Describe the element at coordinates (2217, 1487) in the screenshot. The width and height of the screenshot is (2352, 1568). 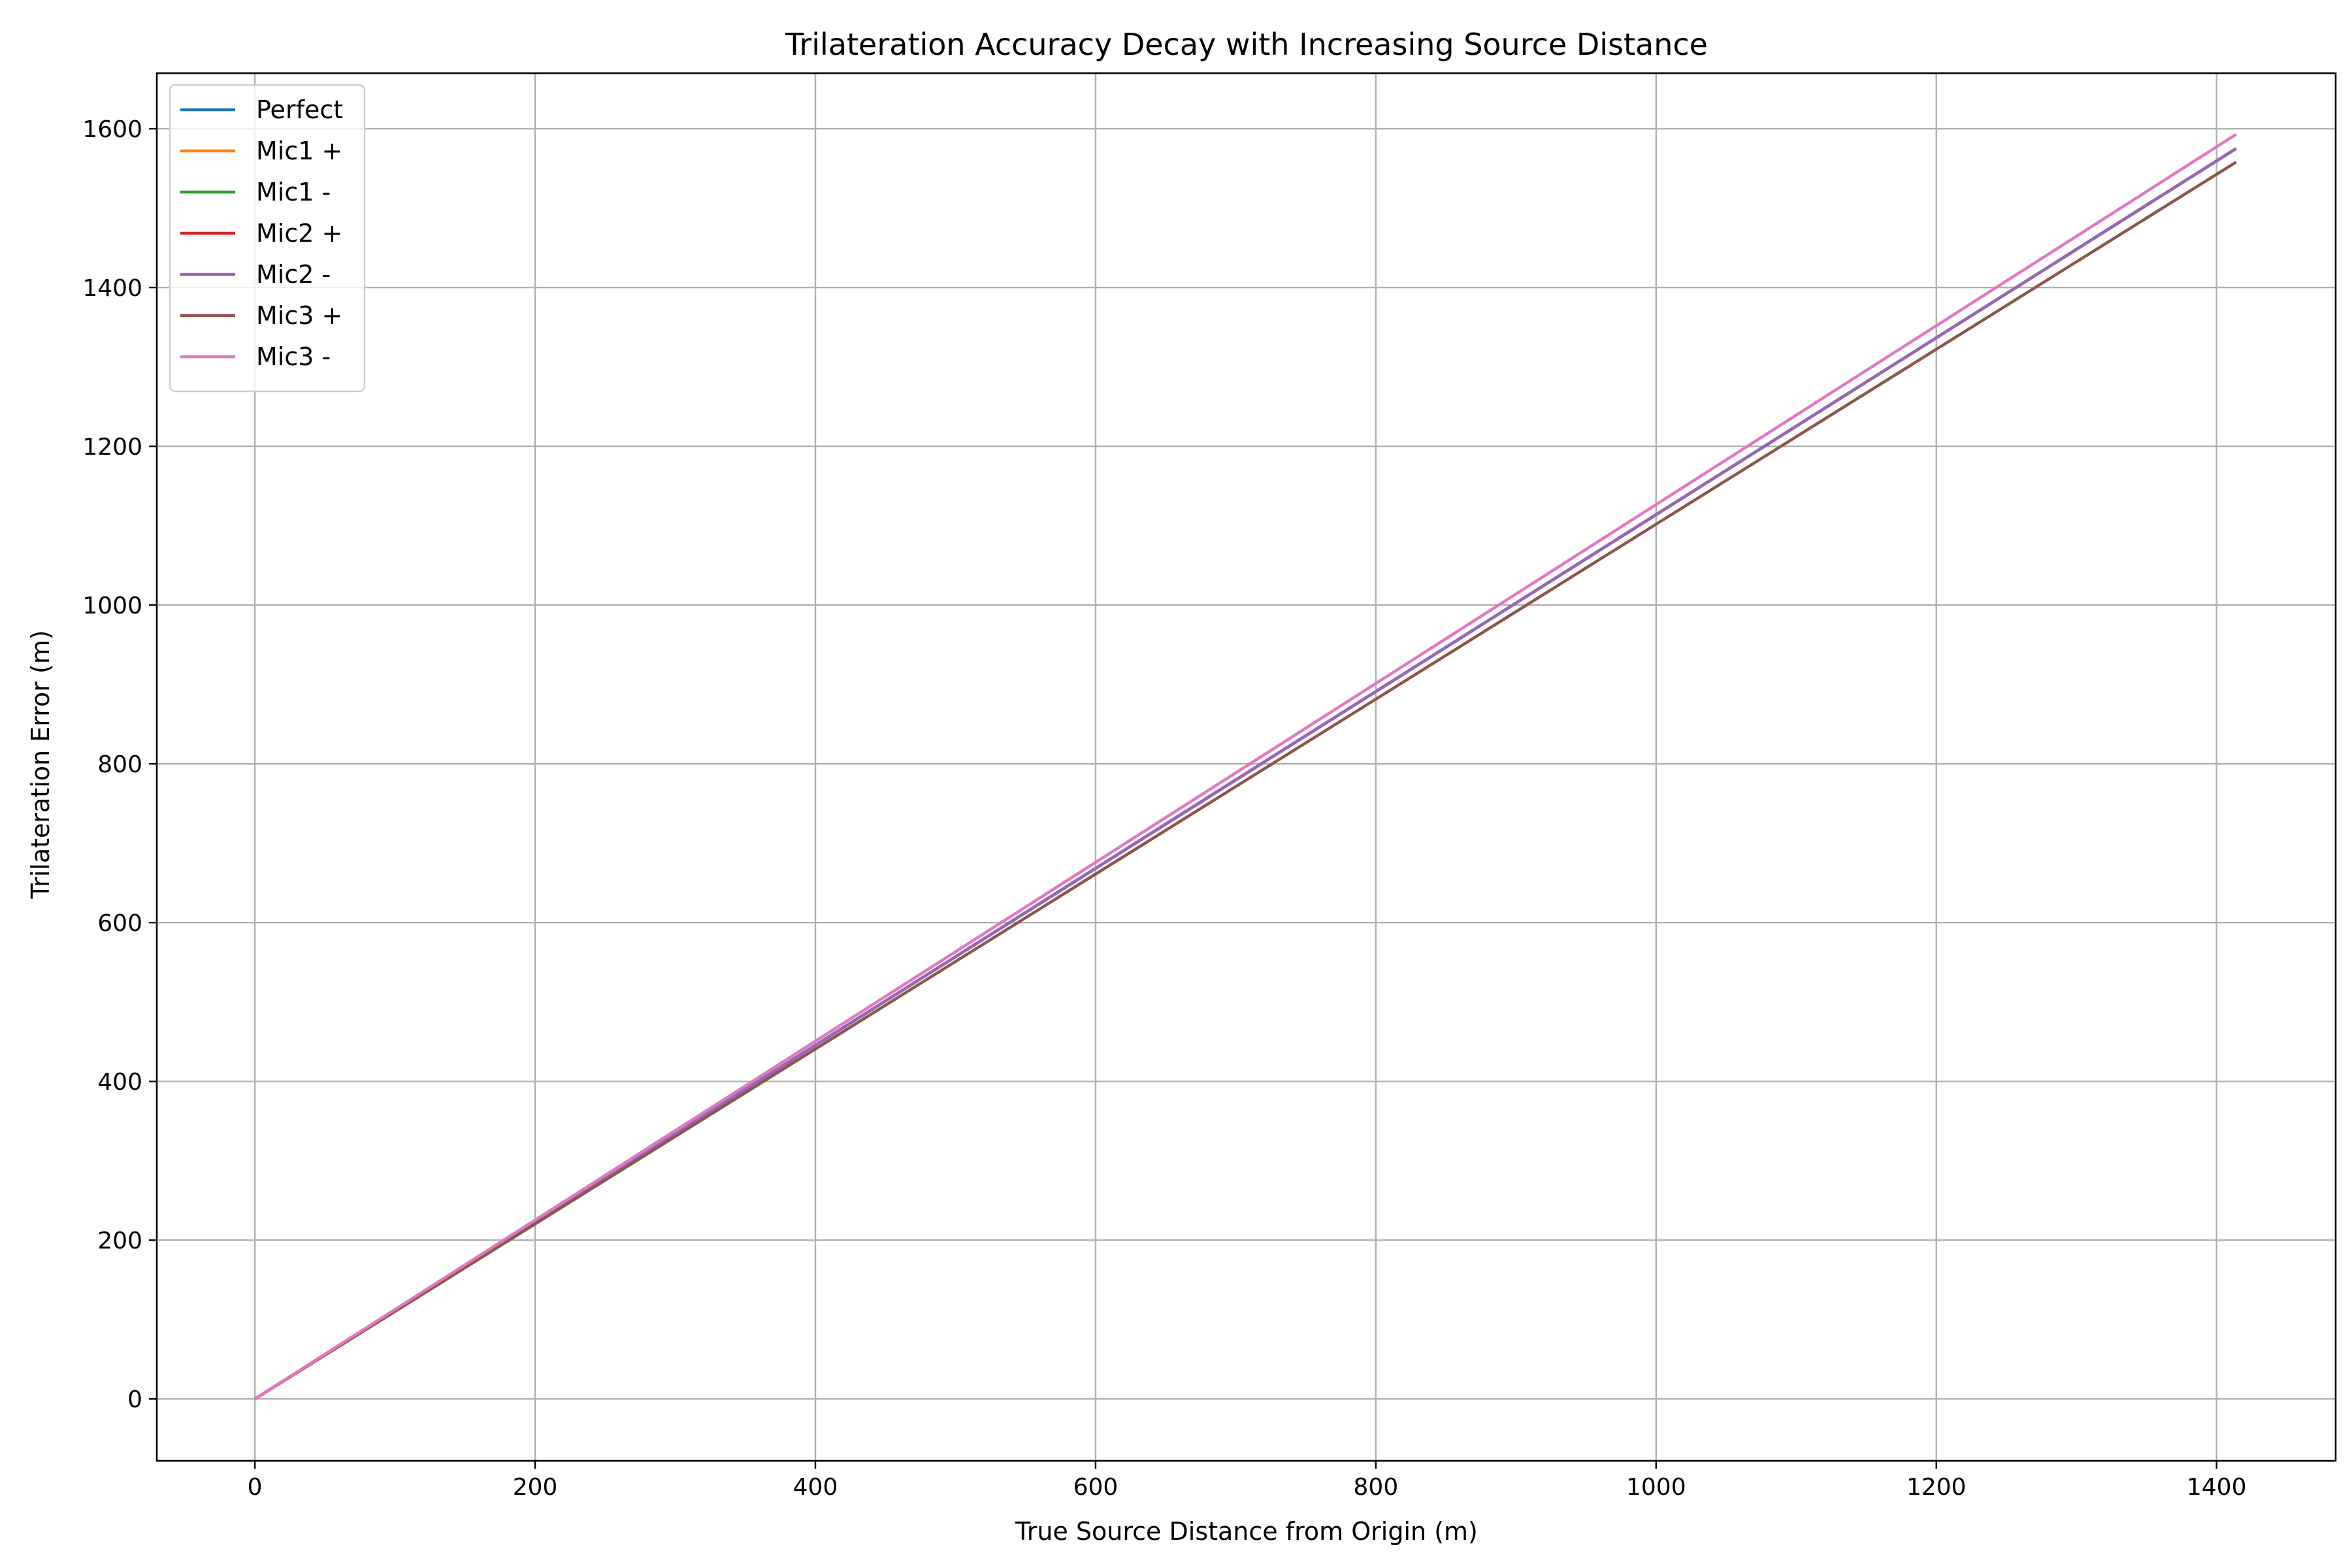
I see `x-tick-label: 1400` at that location.